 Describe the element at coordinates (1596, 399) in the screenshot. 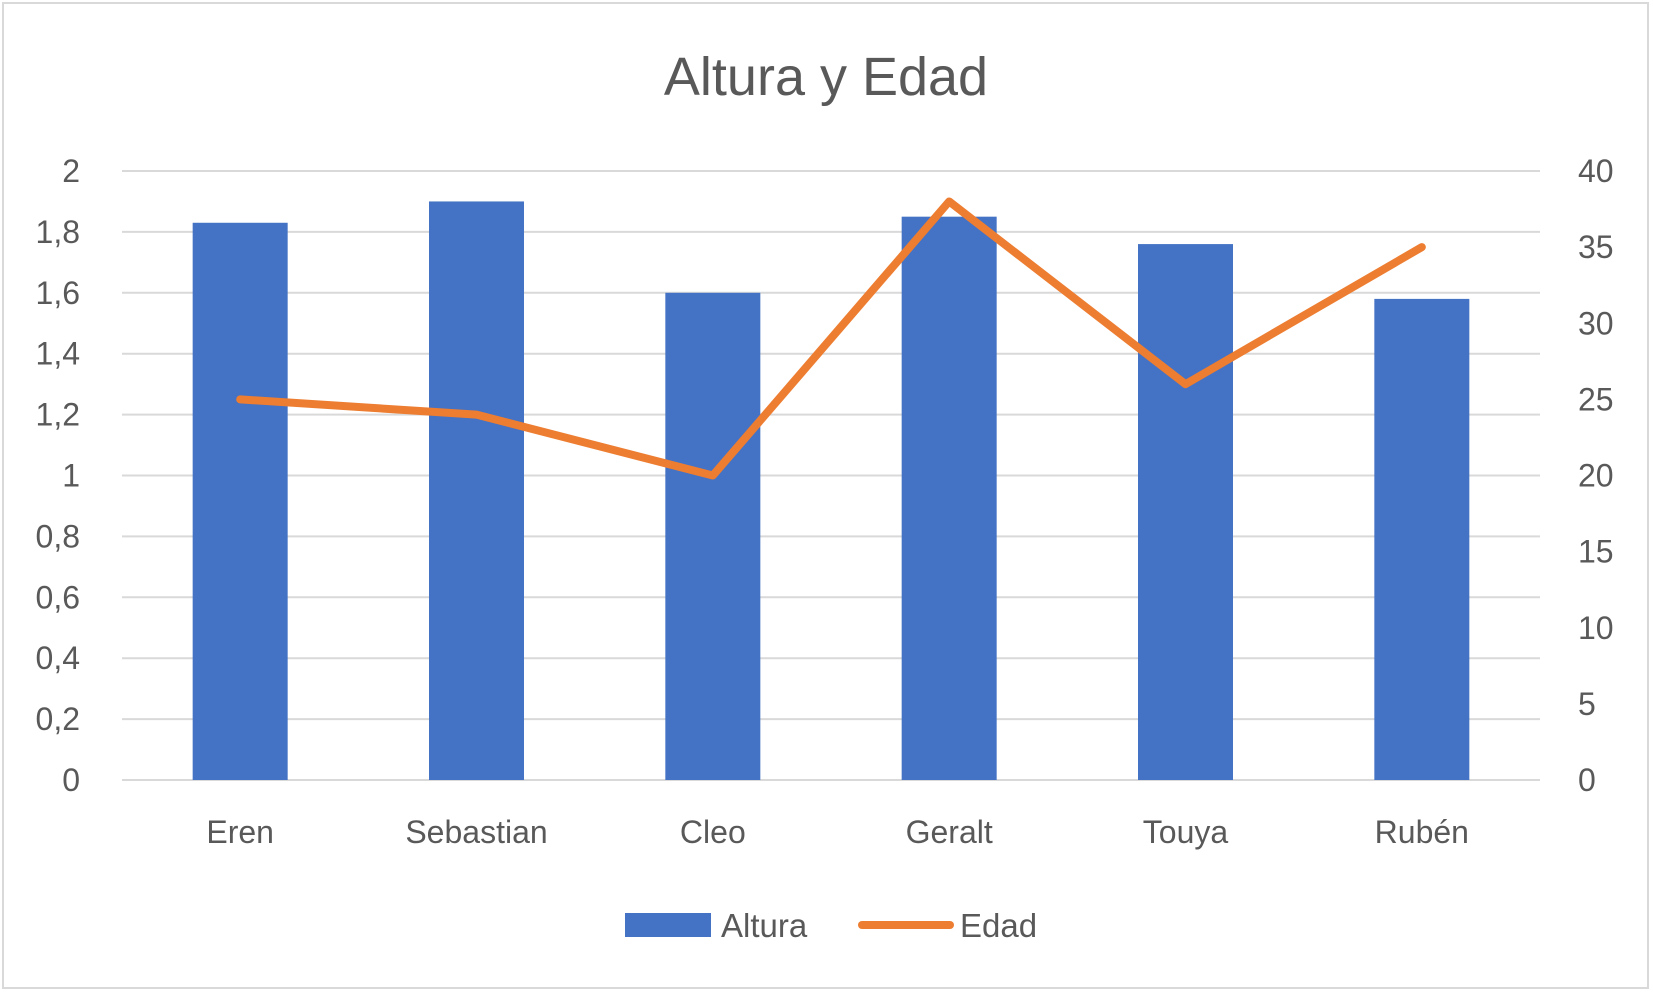

I see `right-tick-label: 25` at that location.